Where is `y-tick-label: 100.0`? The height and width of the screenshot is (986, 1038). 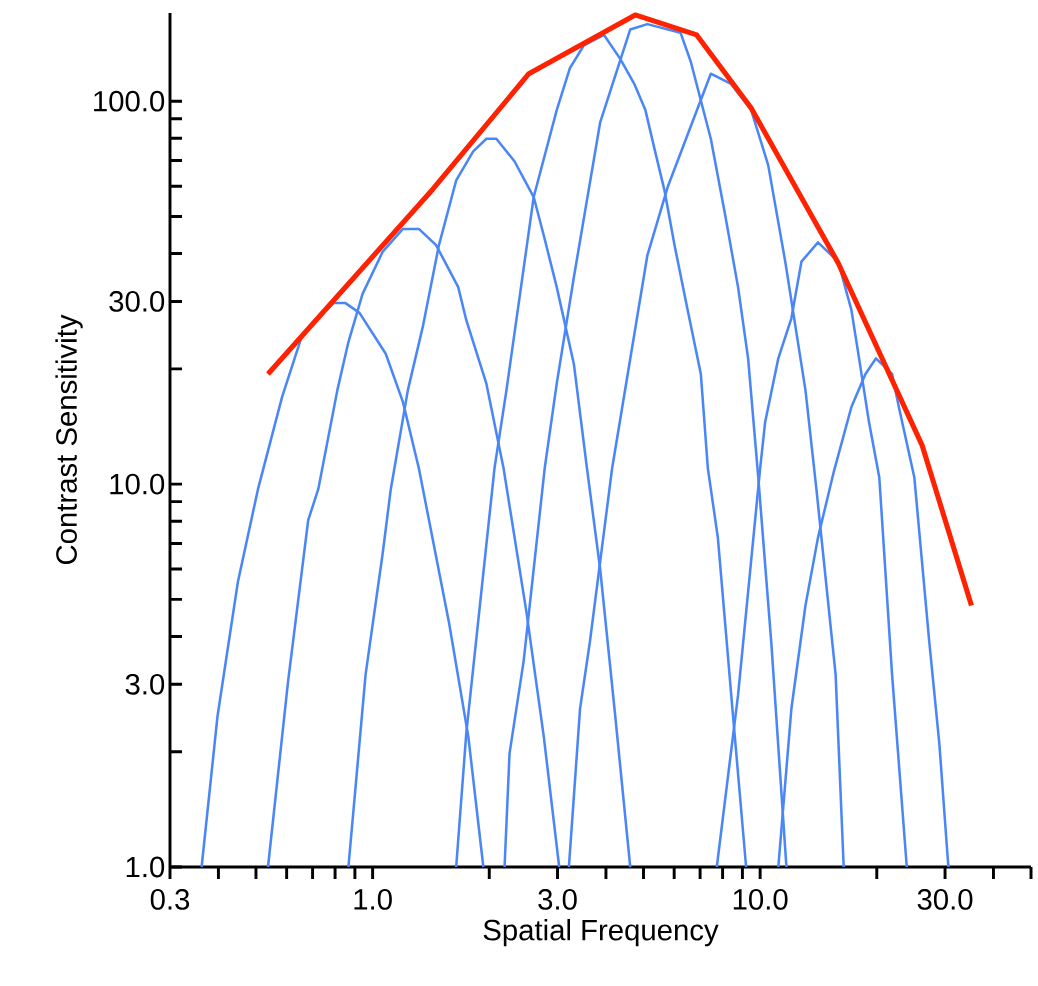 y-tick-label: 100.0 is located at coordinates (129, 101).